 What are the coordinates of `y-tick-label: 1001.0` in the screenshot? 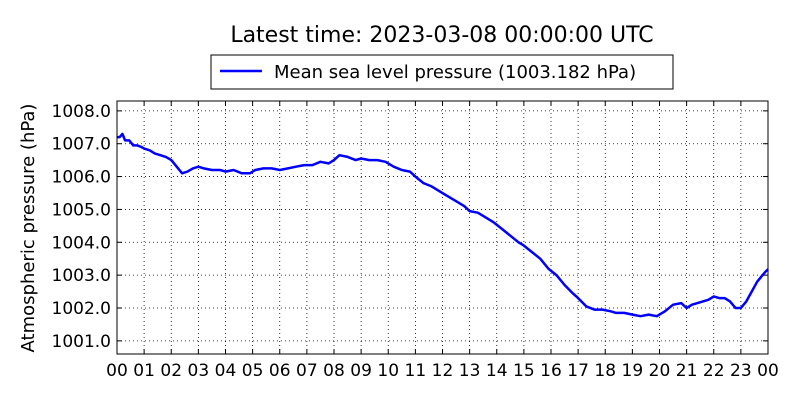 It's located at (81, 342).